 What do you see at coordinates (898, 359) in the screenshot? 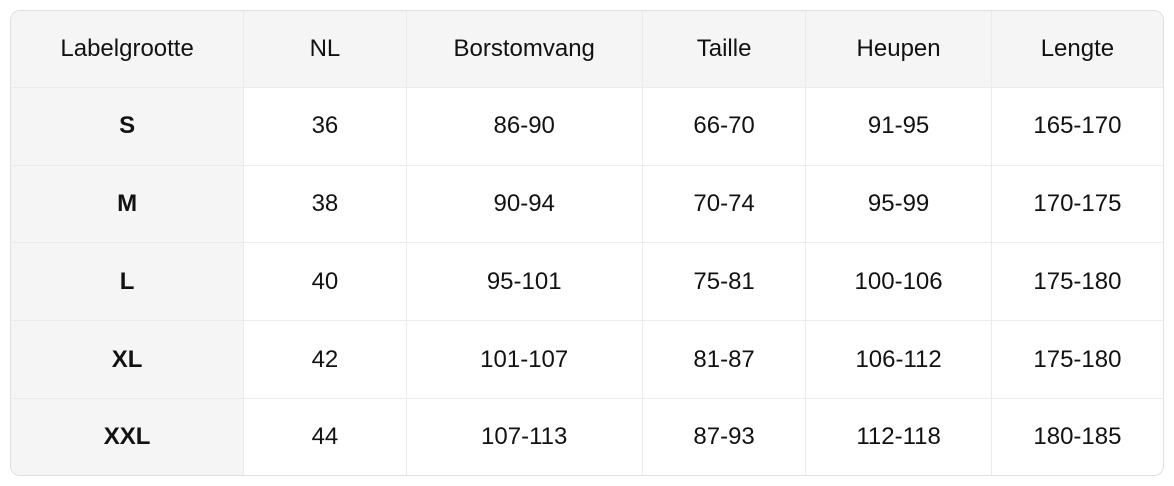
I see `cell-heupen: 106-112` at bounding box center [898, 359].